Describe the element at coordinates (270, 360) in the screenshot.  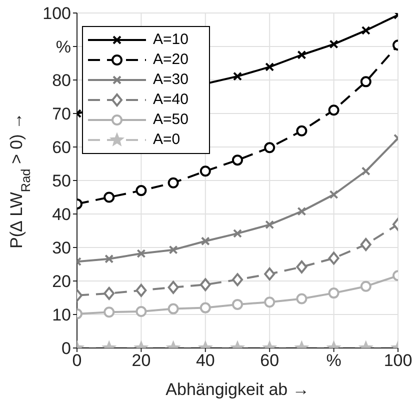
I see `x-tick-label: 60` at that location.